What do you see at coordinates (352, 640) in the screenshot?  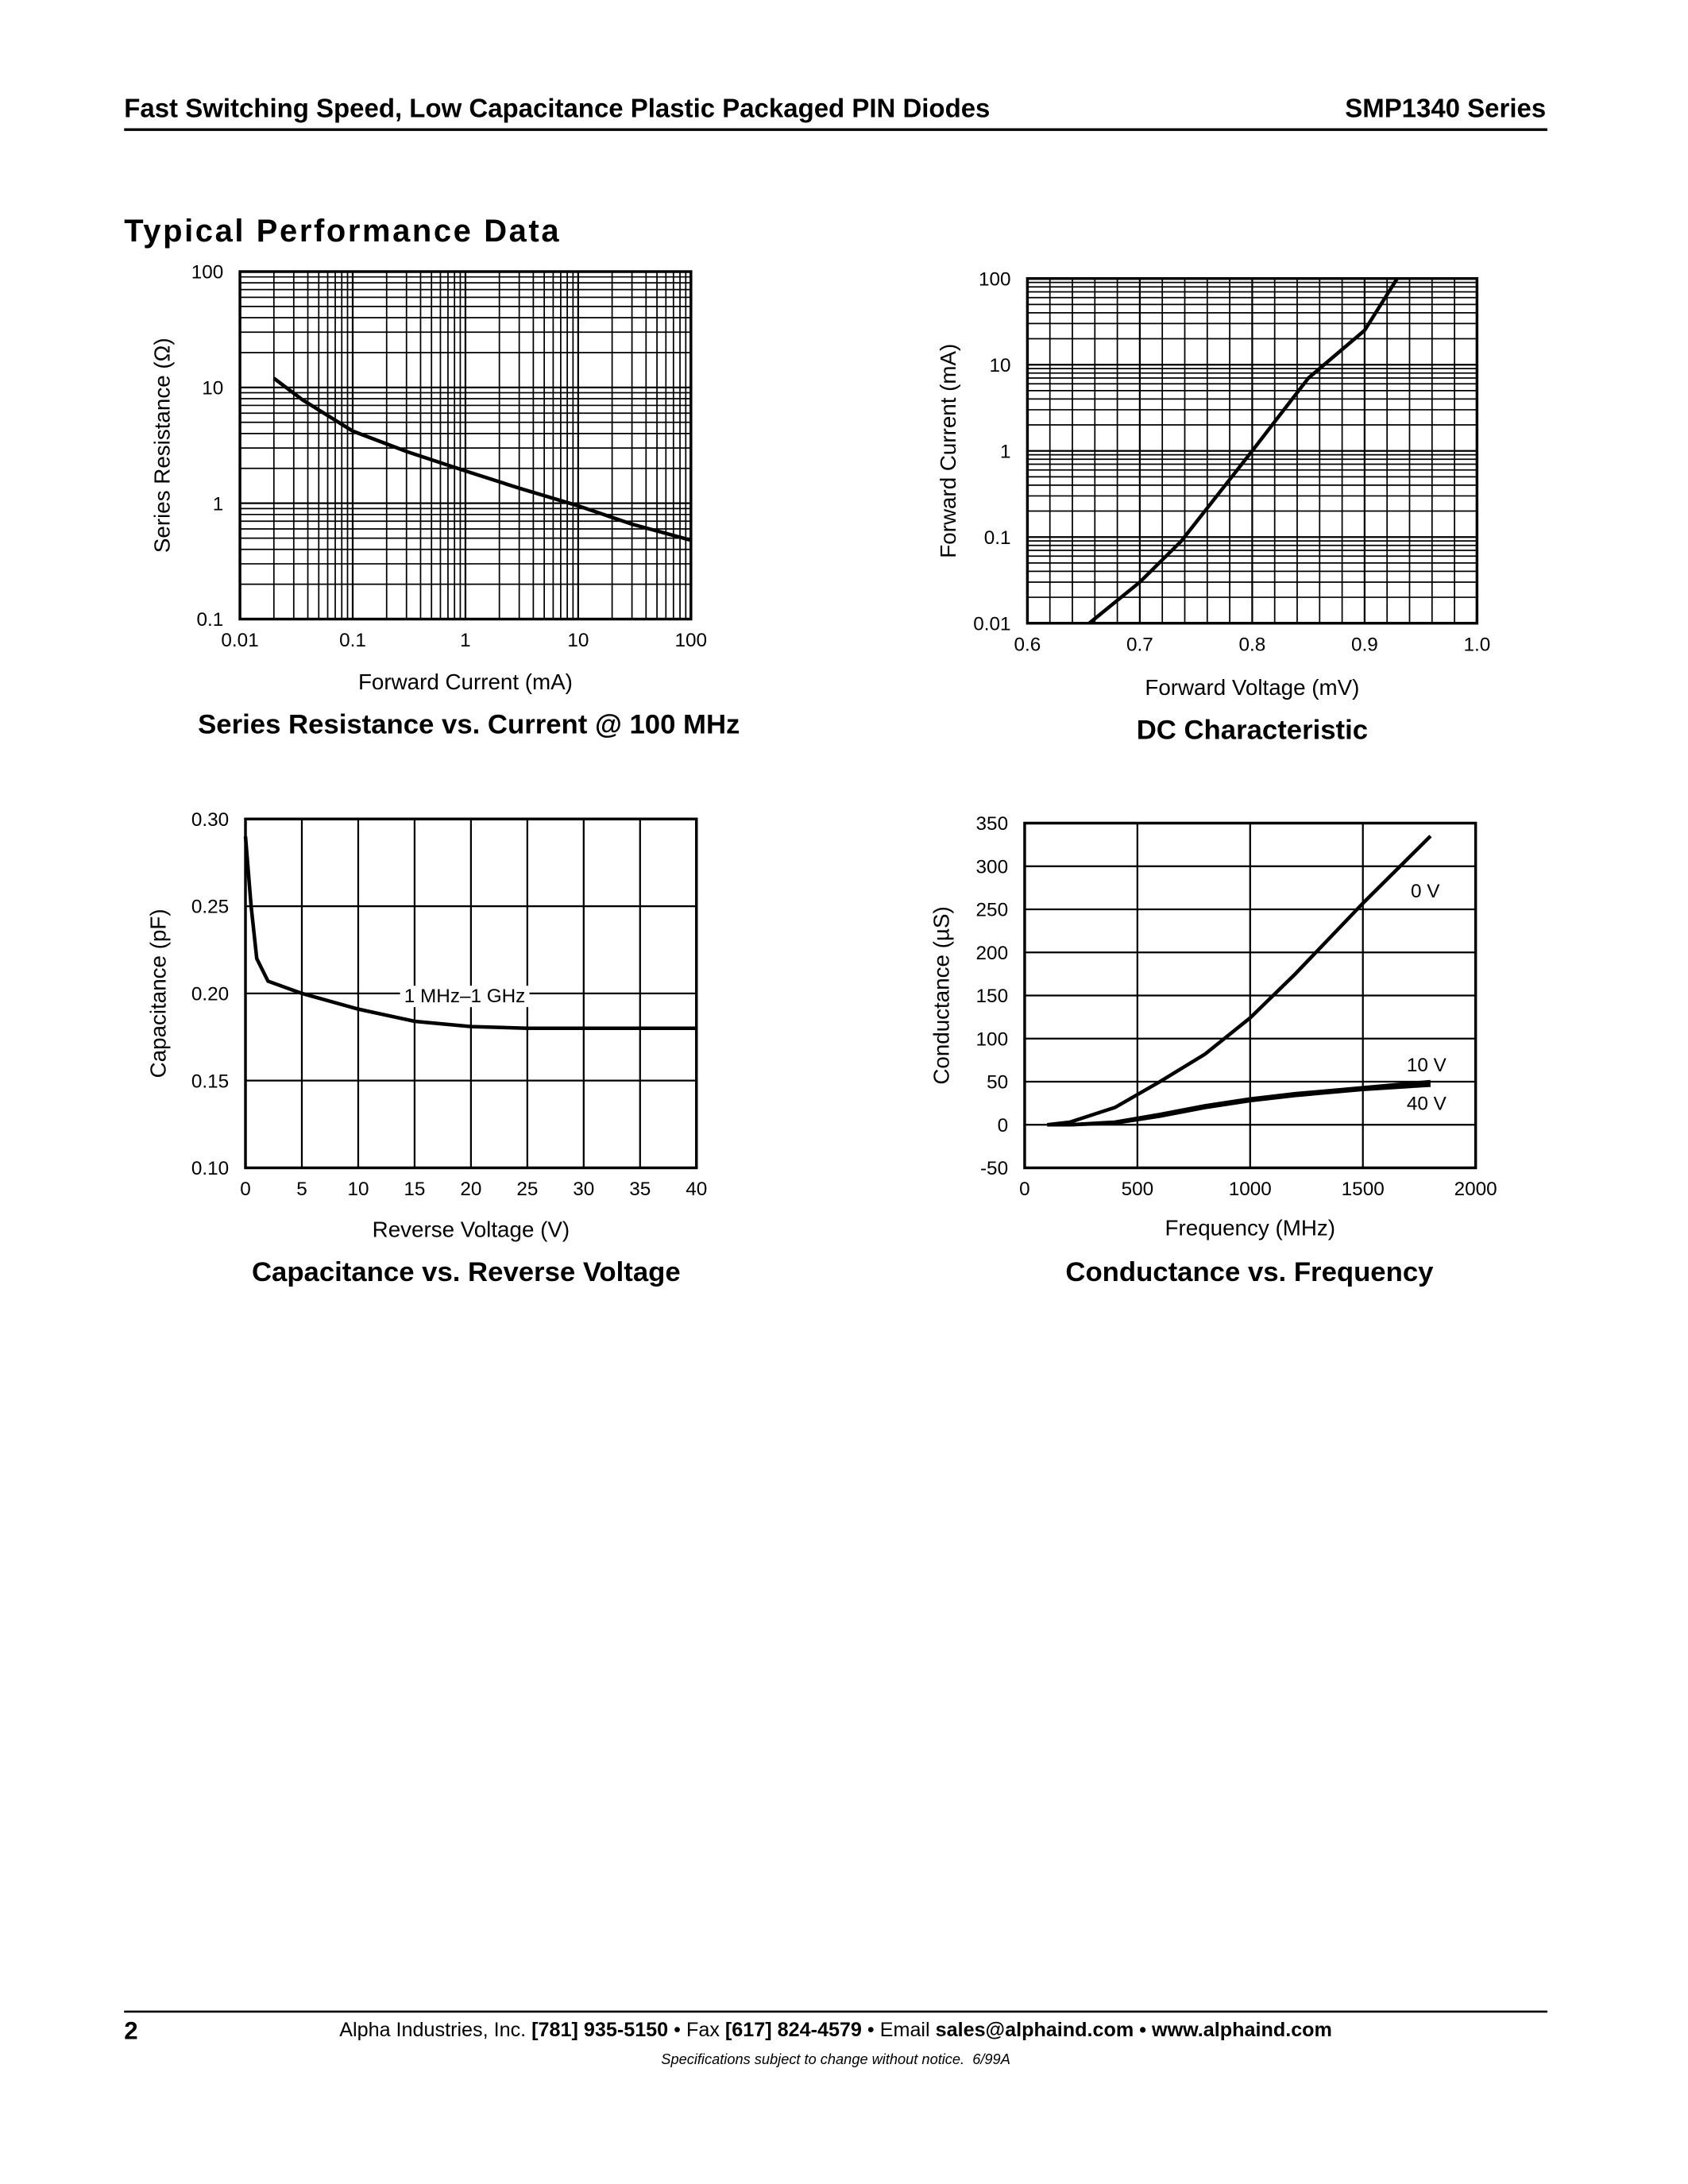 I see `x-tick-label: 0.1` at bounding box center [352, 640].